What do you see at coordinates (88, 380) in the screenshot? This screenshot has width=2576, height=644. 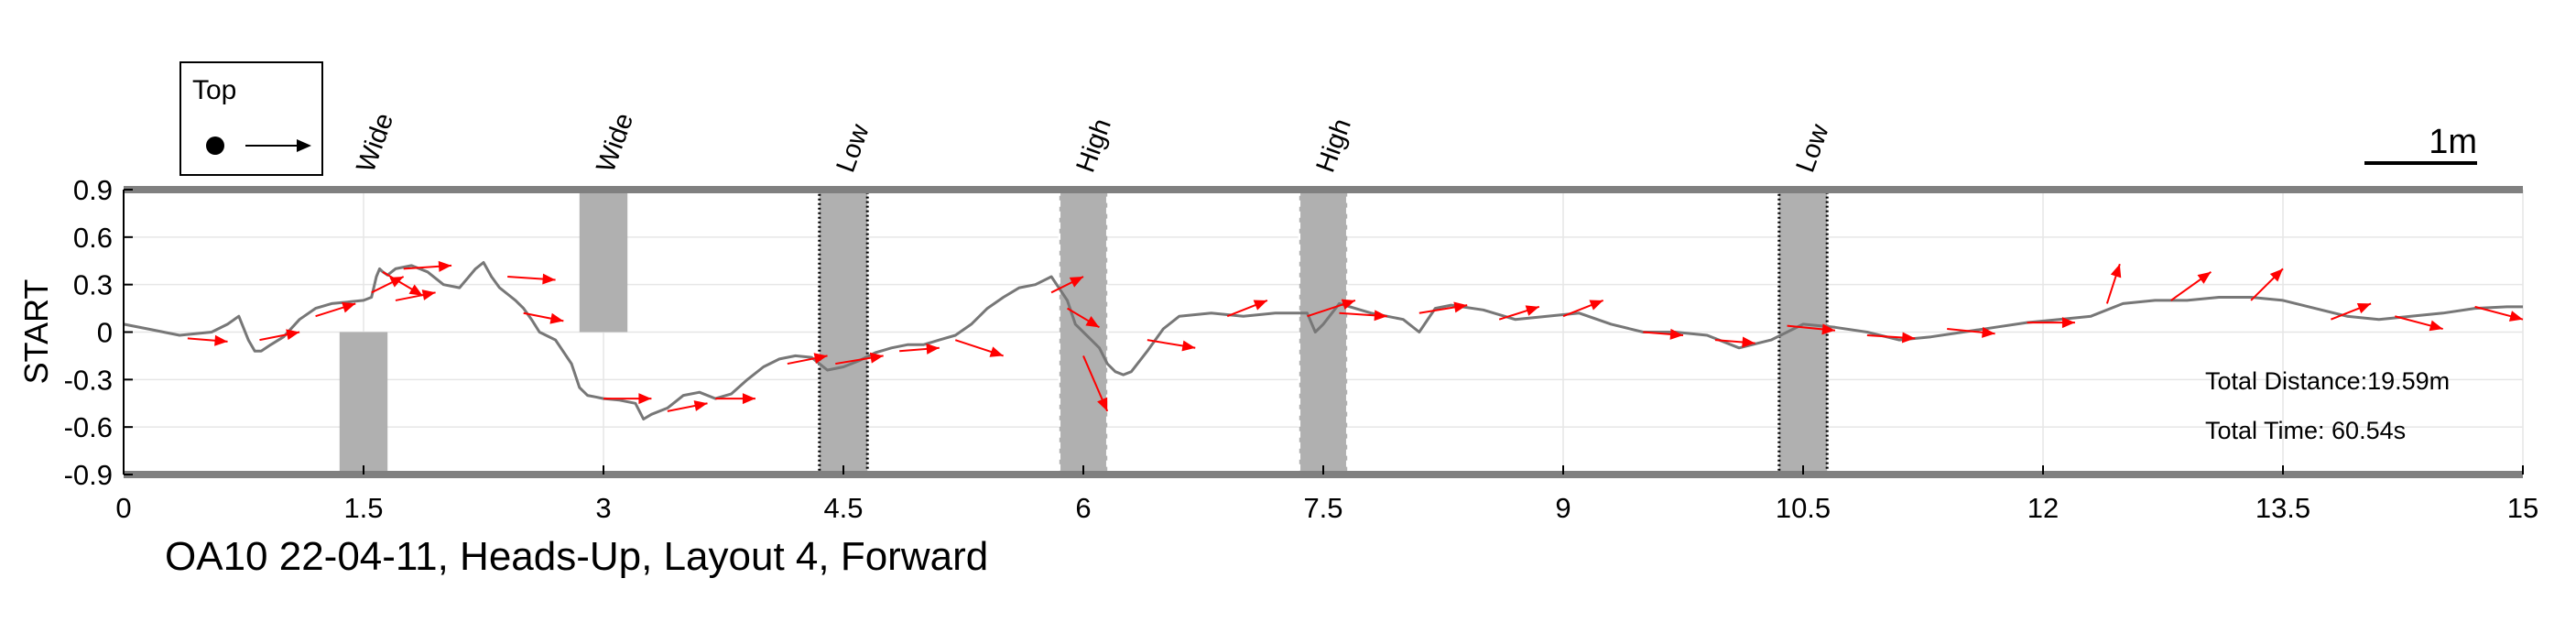 I see `y-tick-label: -0.3` at bounding box center [88, 380].